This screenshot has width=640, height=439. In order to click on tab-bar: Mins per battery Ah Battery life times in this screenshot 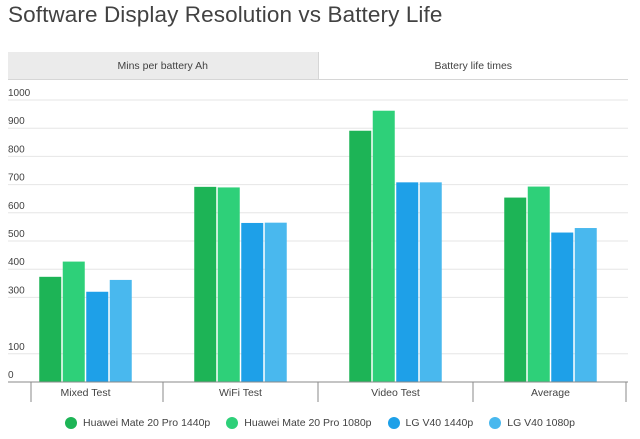, I will do `click(318, 66)`.